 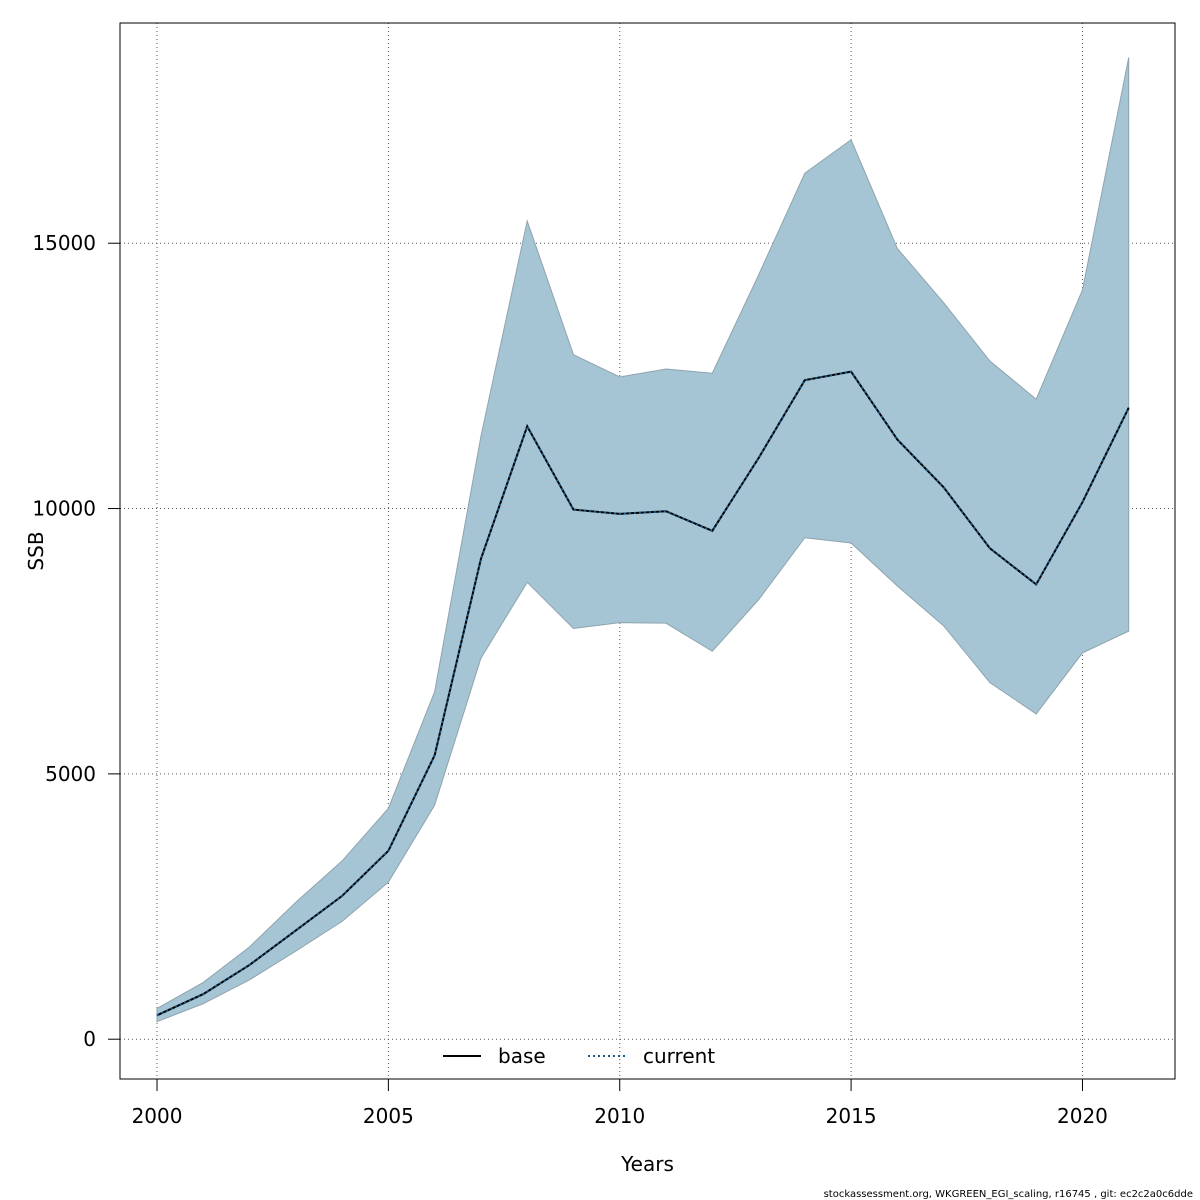 What do you see at coordinates (64, 509) in the screenshot?
I see `y-tick-label-10000: 10000` at bounding box center [64, 509].